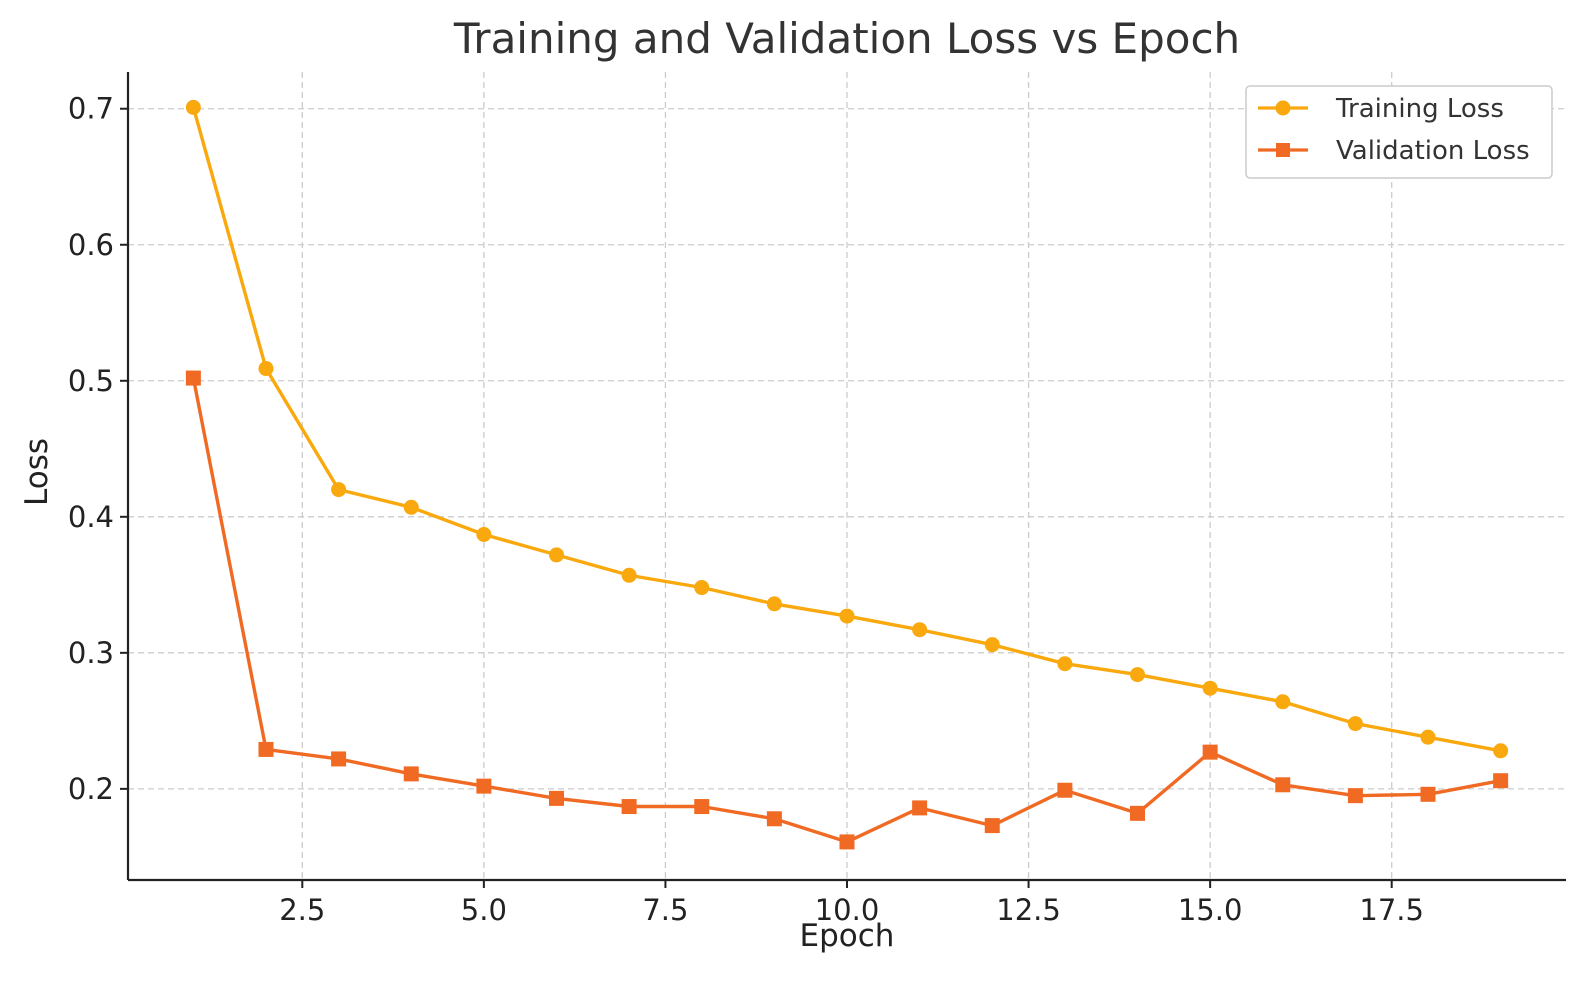 The image size is (1580, 984). What do you see at coordinates (91, 517) in the screenshot?
I see `y-tick-label-2: 0.4` at bounding box center [91, 517].